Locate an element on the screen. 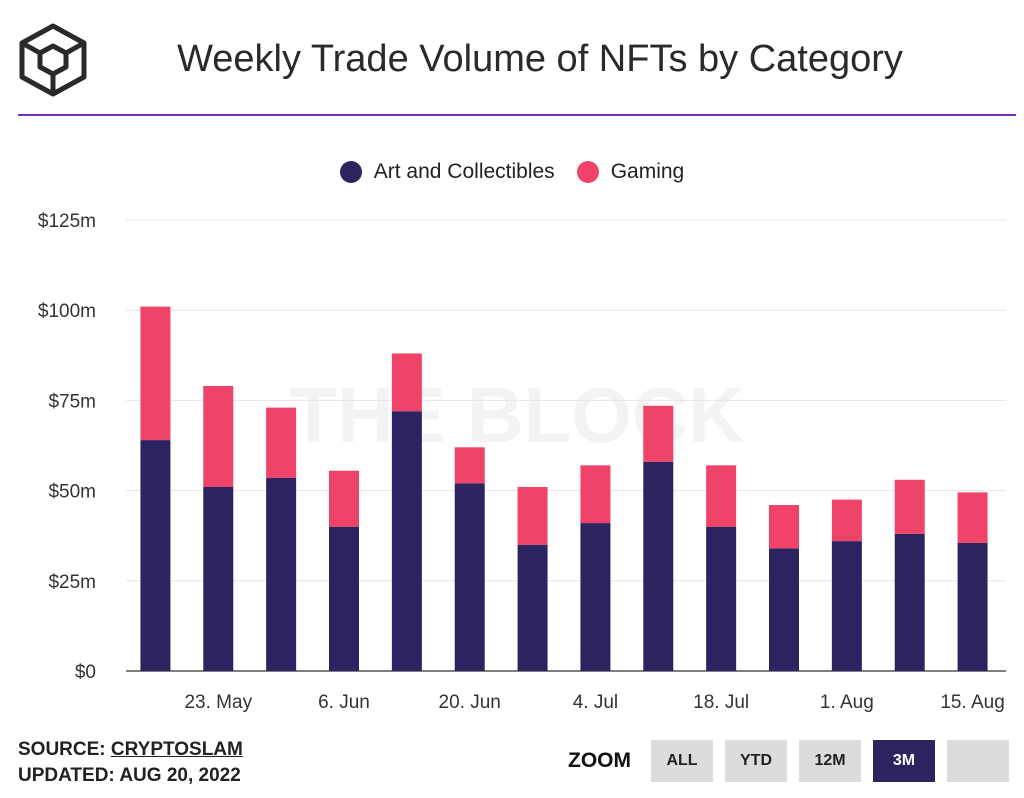 The height and width of the screenshot is (798, 1024). x-tick-label: 18. Jul is located at coordinates (721, 702).